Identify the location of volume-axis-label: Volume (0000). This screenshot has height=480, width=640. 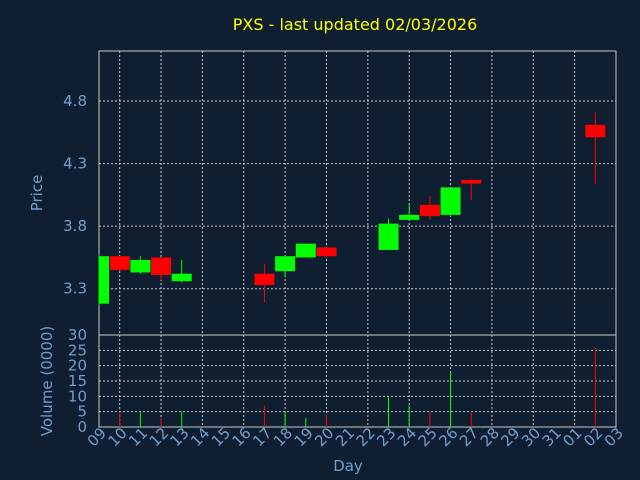
(47, 381).